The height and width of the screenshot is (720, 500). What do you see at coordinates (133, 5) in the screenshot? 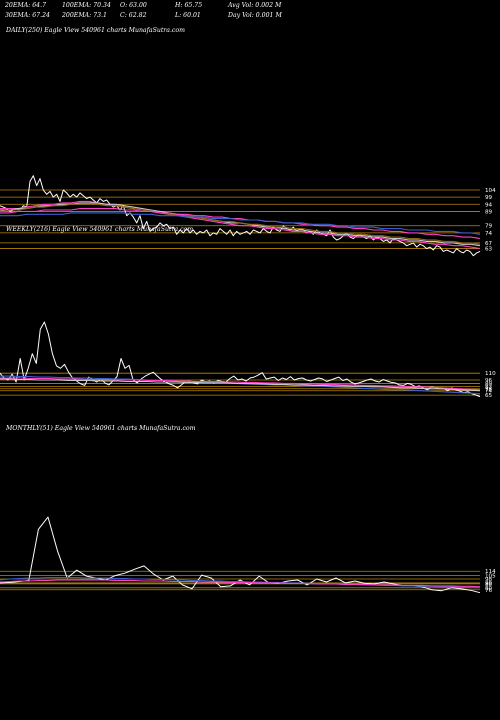
I see `stat-open: O: 63.00` at bounding box center [133, 5].